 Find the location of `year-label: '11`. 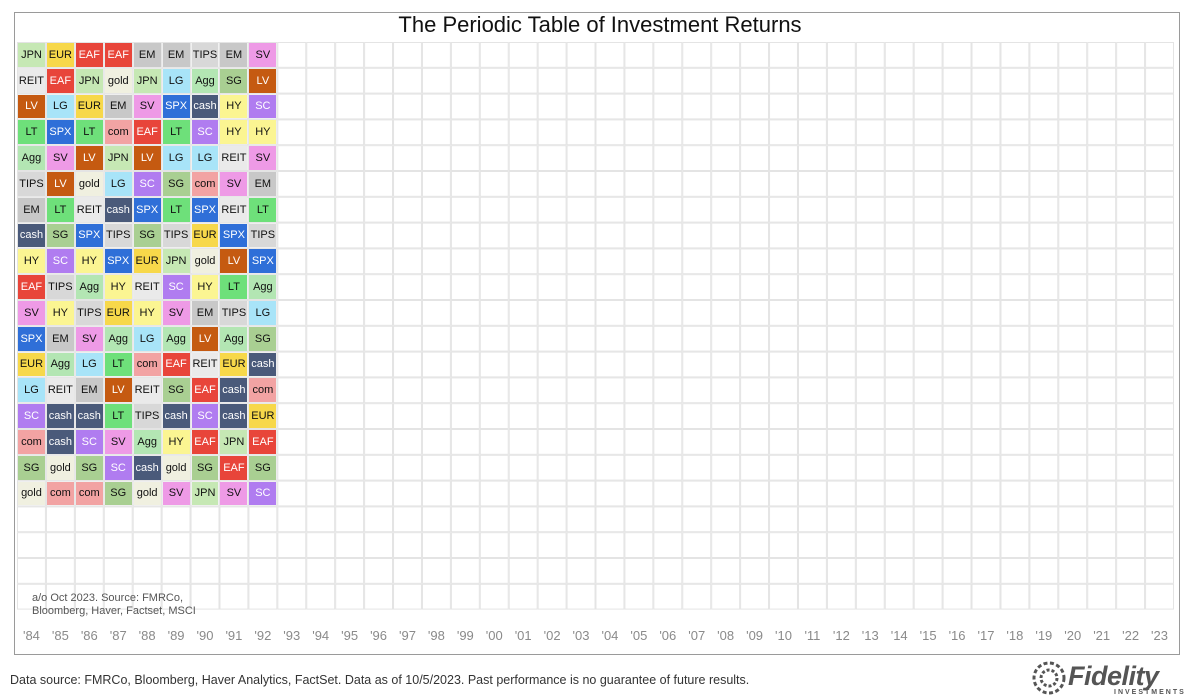

year-label: '11 is located at coordinates (812, 635).